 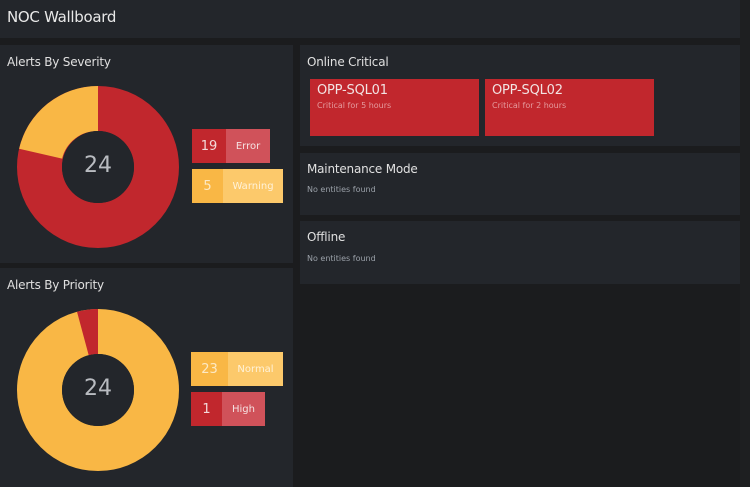 What do you see at coordinates (394, 107) in the screenshot?
I see `entity-tile-opp-sql01: OPP-SQL01 Critical for 5 hours` at bounding box center [394, 107].